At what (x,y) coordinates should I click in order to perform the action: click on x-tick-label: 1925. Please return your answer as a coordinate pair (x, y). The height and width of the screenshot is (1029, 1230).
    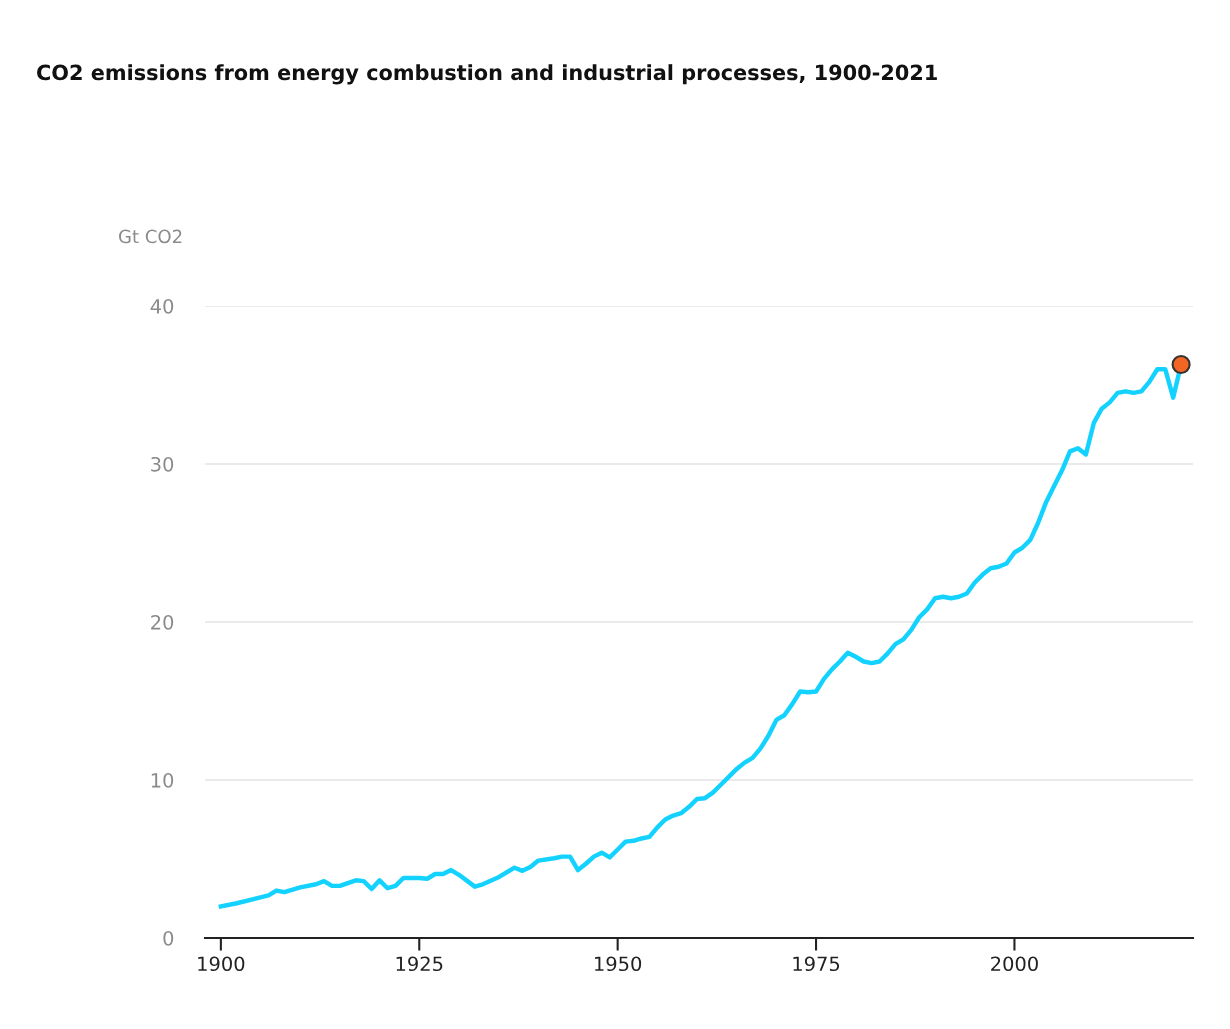
    Looking at the image, I should click on (419, 964).